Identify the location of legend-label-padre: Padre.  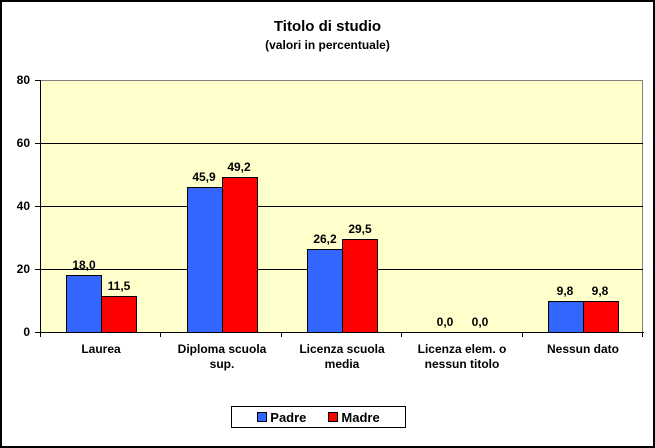
(288, 417).